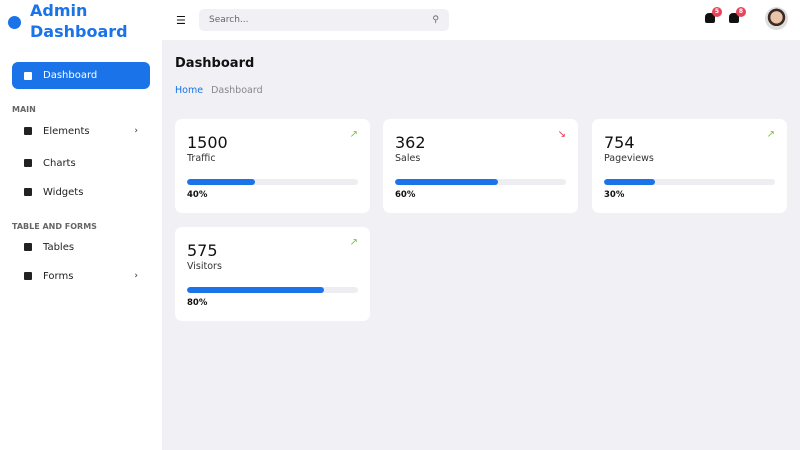 The height and width of the screenshot is (450, 800). Describe the element at coordinates (14, 22) in the screenshot. I see `smiley-icon` at that location.